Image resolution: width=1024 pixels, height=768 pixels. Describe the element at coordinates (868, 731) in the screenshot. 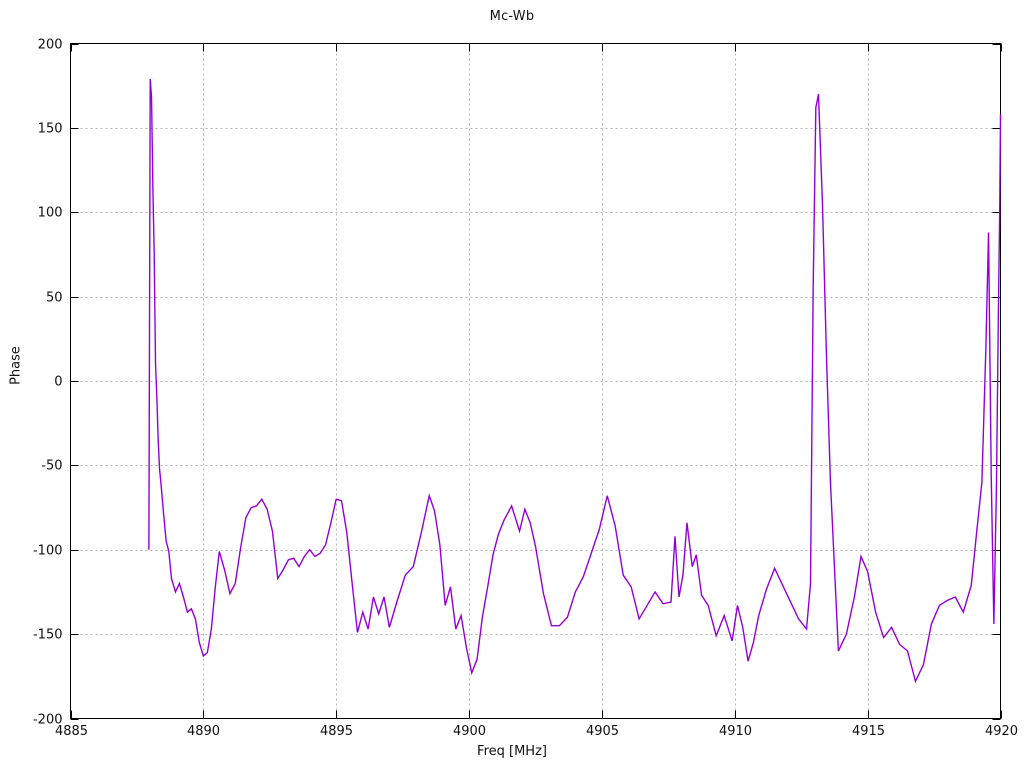

I see `x-tick-label: 4915` at that location.